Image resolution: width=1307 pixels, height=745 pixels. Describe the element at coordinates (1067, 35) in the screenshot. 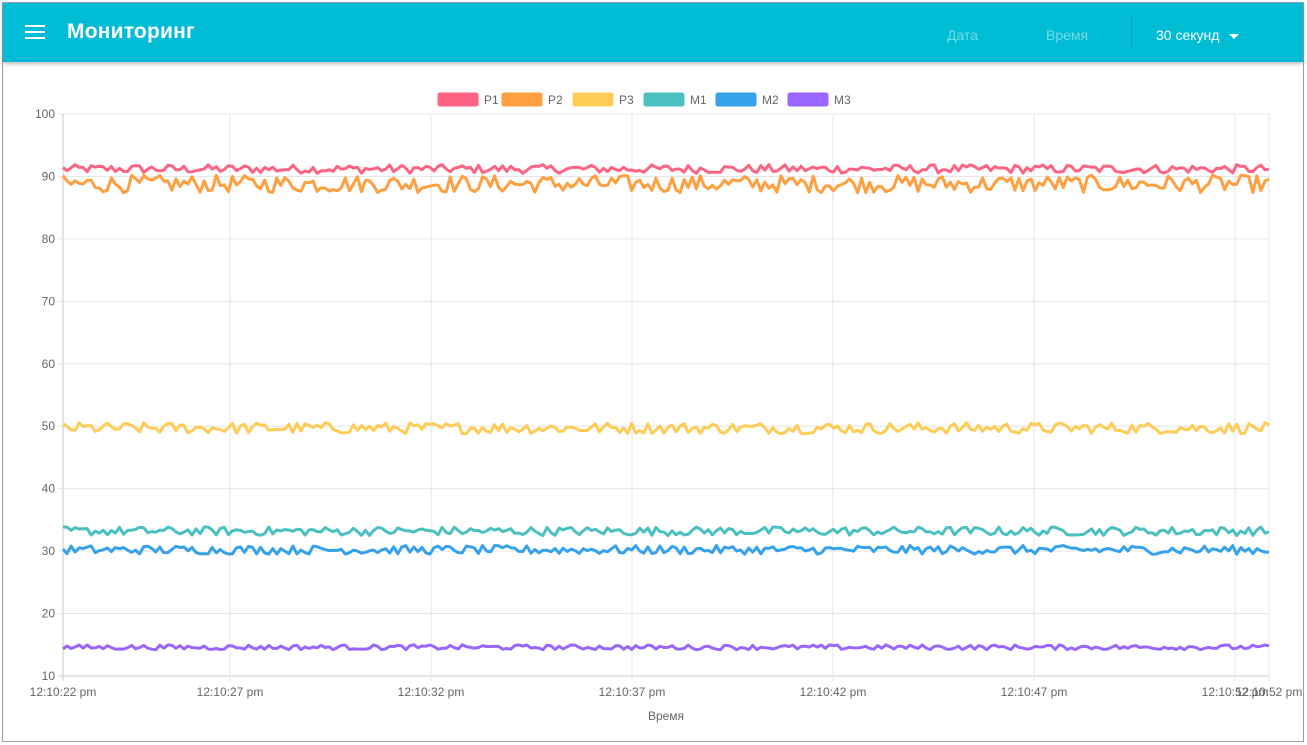

I see `time-field: Время` at that location.